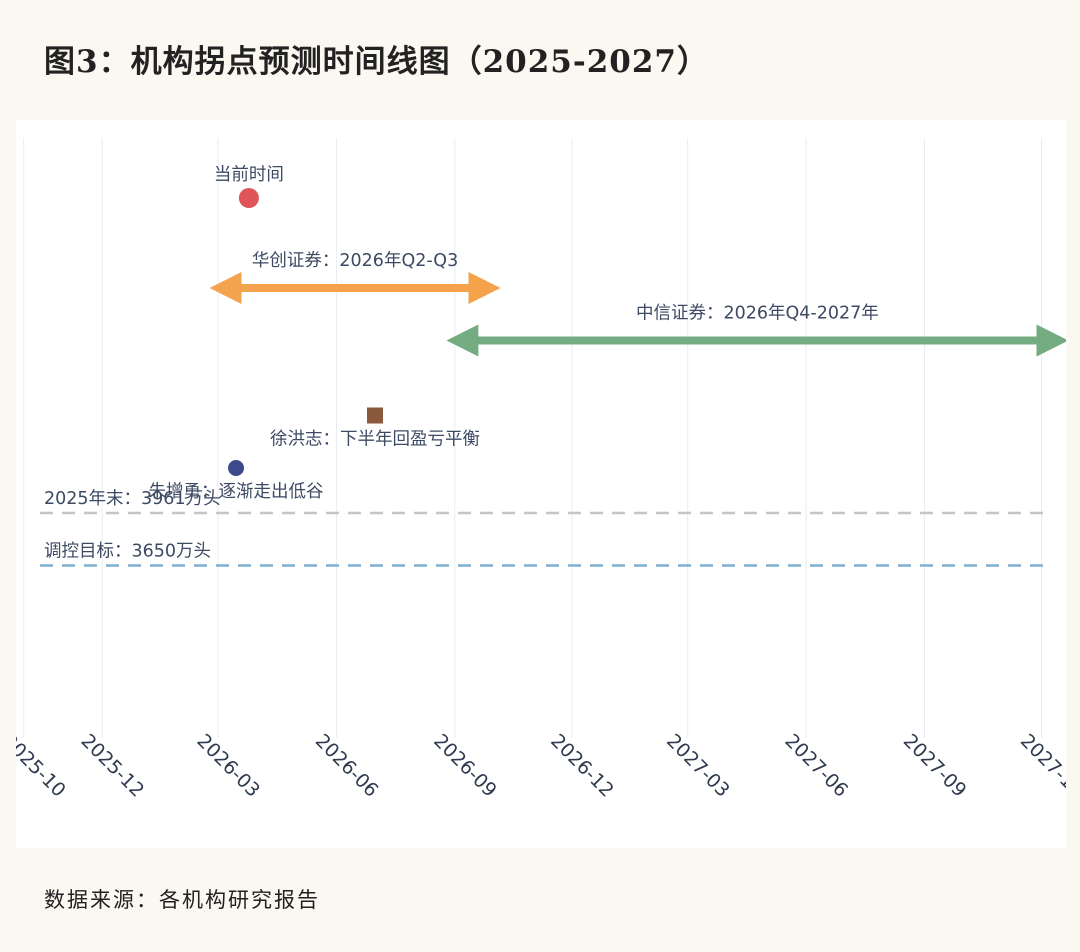  I want to click on current-label: 当前时间, so click(249, 175).